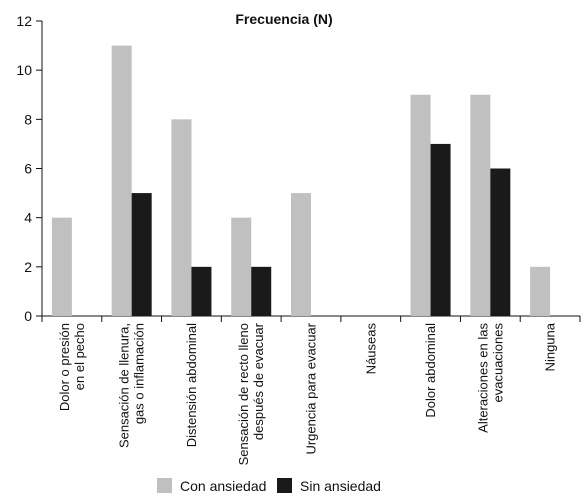 This screenshot has width=585, height=504. Describe the element at coordinates (283, 19) in the screenshot. I see `chart-title: Frecuencia (N)` at that location.